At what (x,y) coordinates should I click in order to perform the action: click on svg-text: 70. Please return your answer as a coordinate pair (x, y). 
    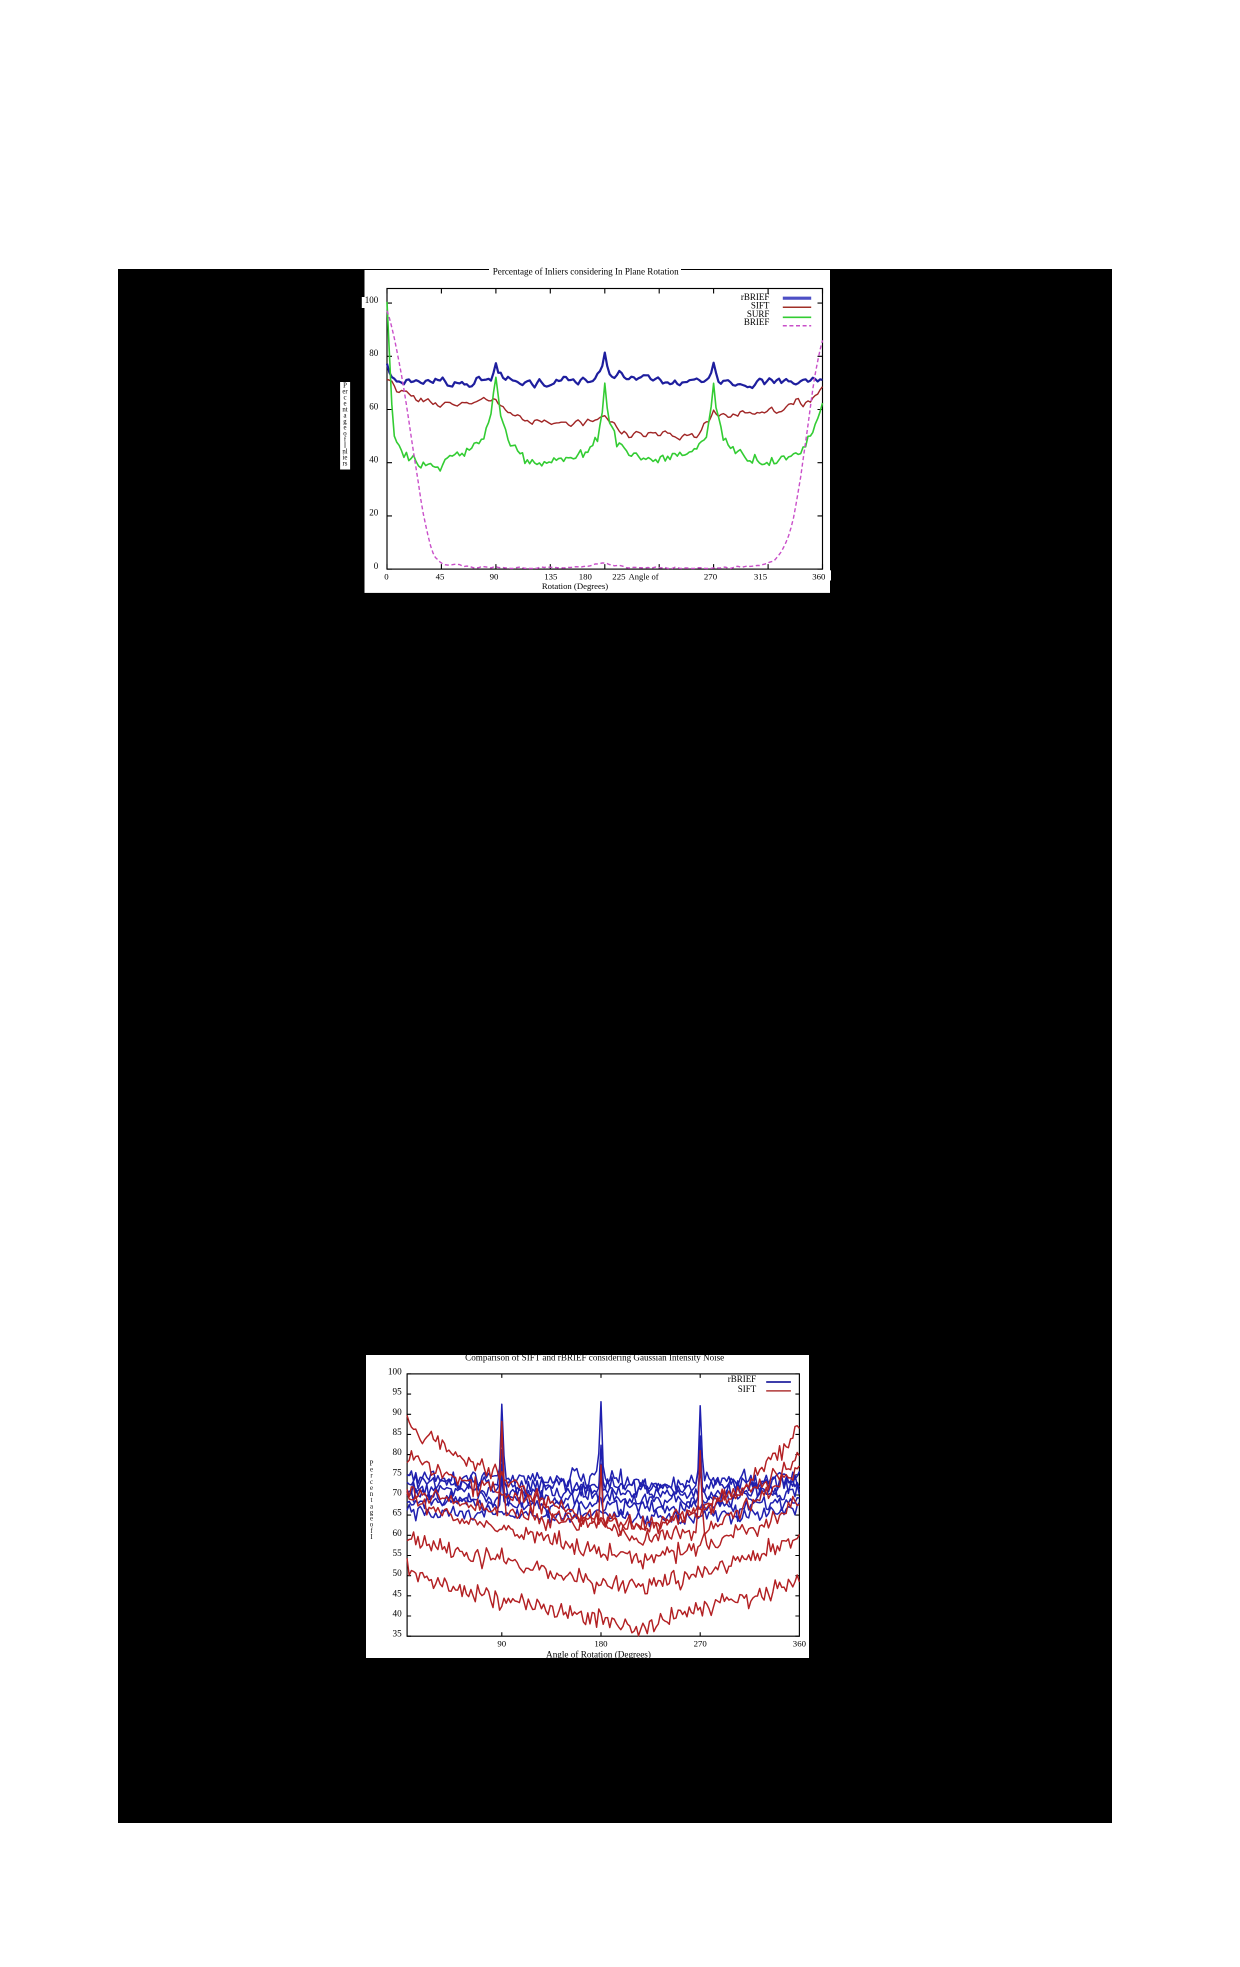
    Looking at the image, I should click on (397, 1492).